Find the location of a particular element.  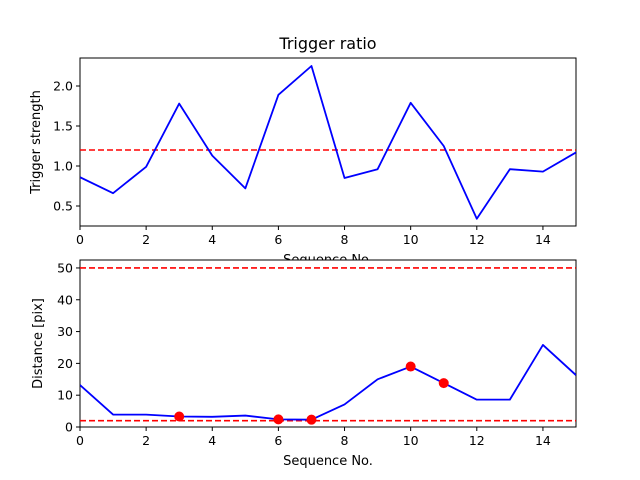

y-tick-label: 1.5 is located at coordinates (63, 126).